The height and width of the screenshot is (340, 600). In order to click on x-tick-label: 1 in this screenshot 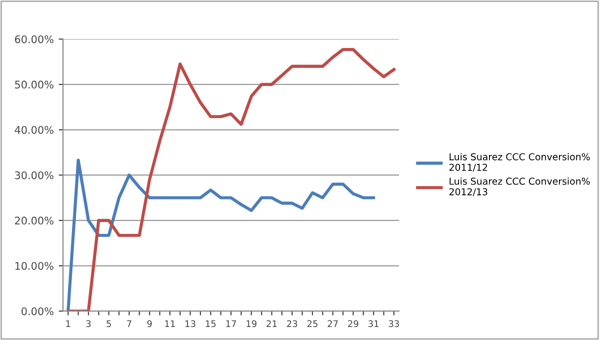, I will do `click(68, 323)`.